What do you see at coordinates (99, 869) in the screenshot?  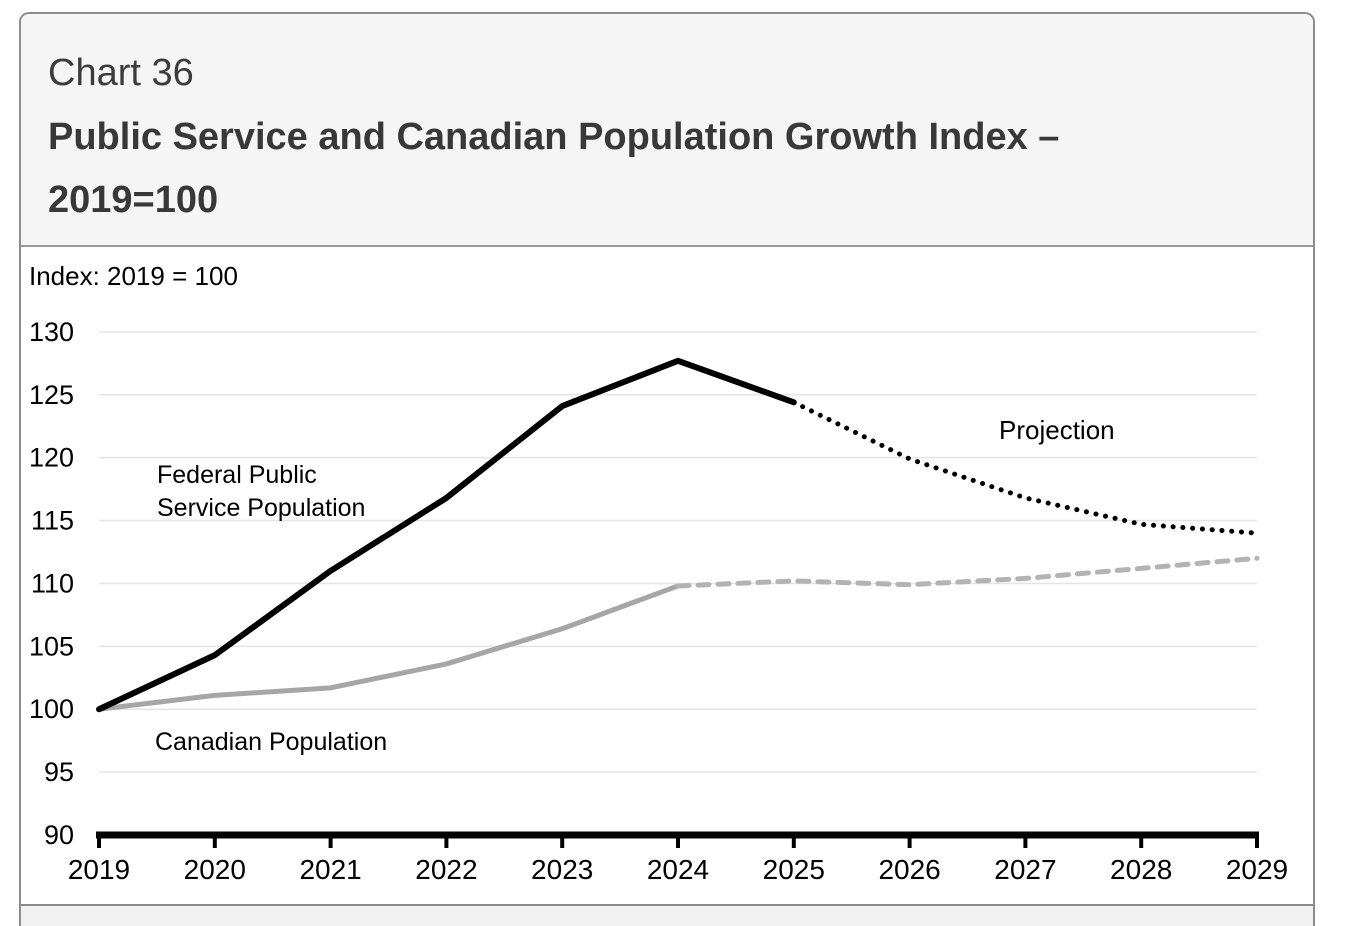 I see `x-axis-tick-label: 2019` at bounding box center [99, 869].